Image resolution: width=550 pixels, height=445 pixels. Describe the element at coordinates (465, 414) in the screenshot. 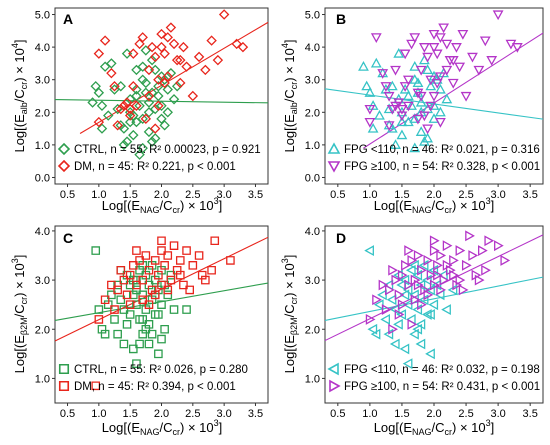

I see `panel-d-xtick-label-4: 2.5` at that location.